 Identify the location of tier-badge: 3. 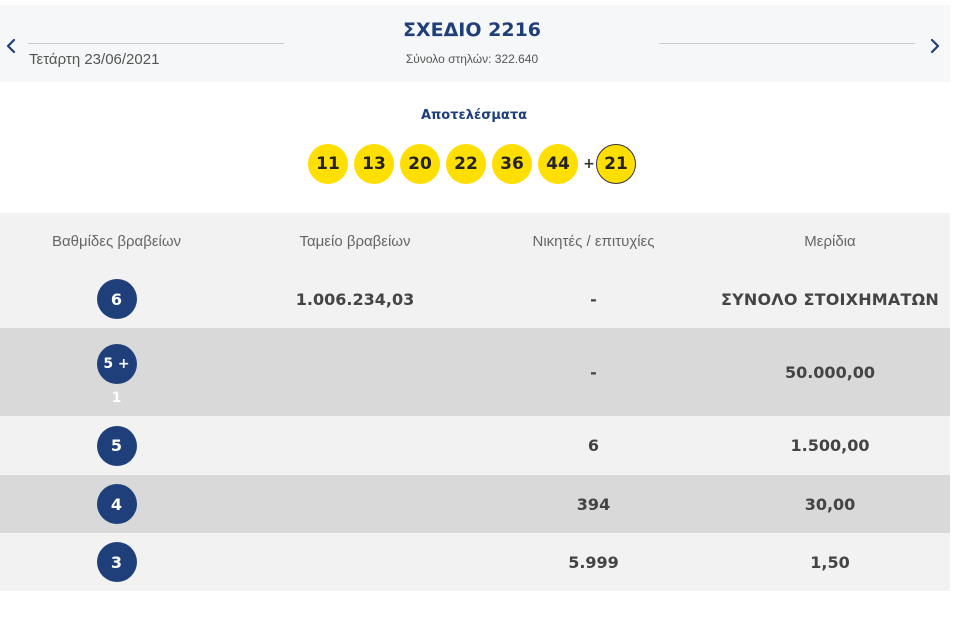
(116, 562).